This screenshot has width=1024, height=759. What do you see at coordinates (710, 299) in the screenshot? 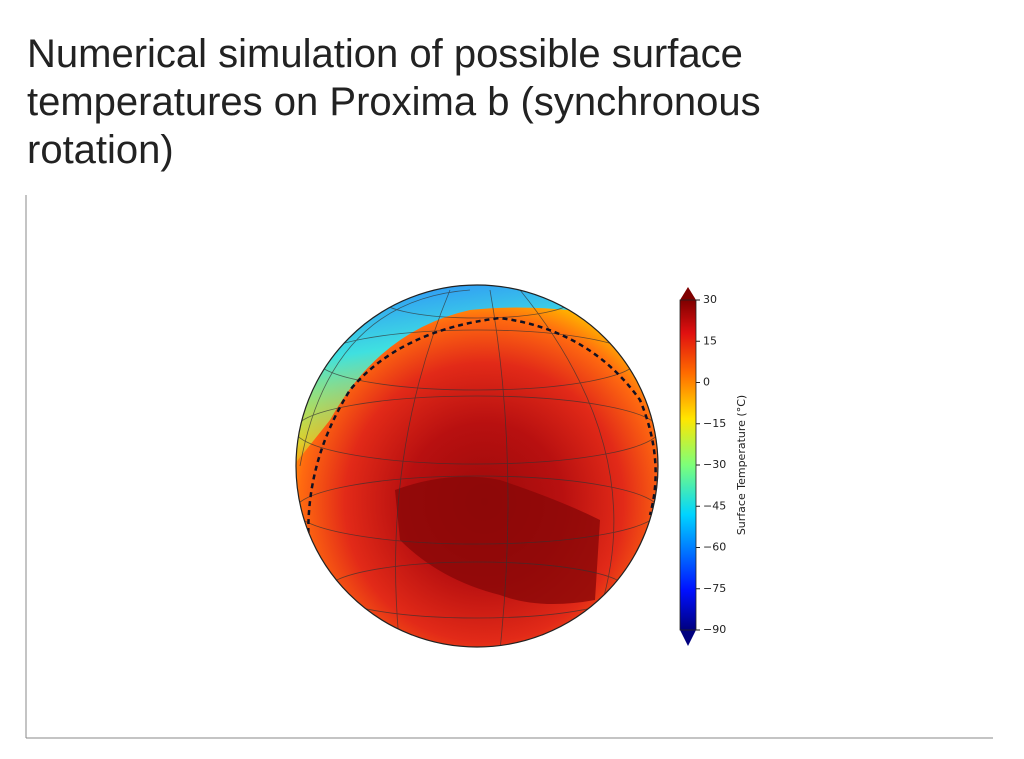
I see `colorbar-tick-label: 30` at bounding box center [710, 299].